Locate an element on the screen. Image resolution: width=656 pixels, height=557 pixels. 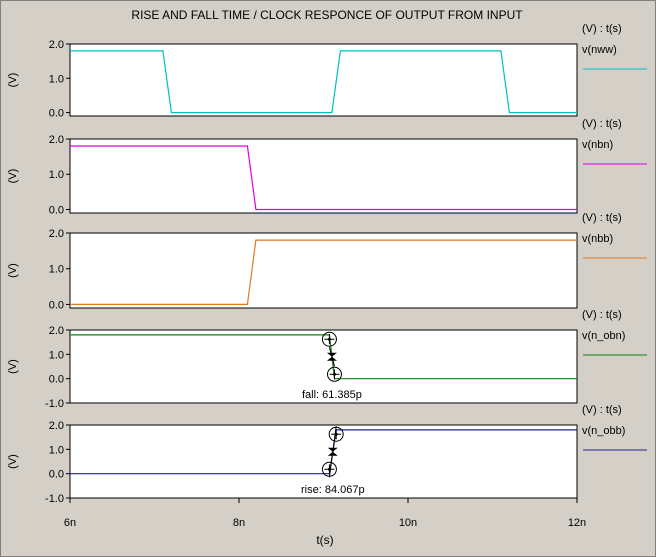
plot-area-nbn is located at coordinates (323, 176).